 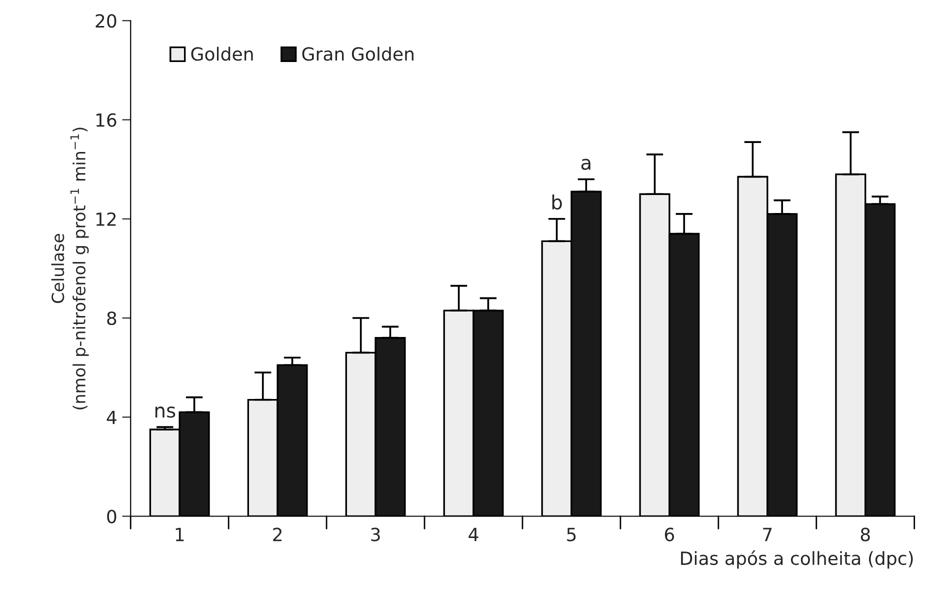 What do you see at coordinates (669, 535) in the screenshot?
I see `x-tick-label: 6` at bounding box center [669, 535].